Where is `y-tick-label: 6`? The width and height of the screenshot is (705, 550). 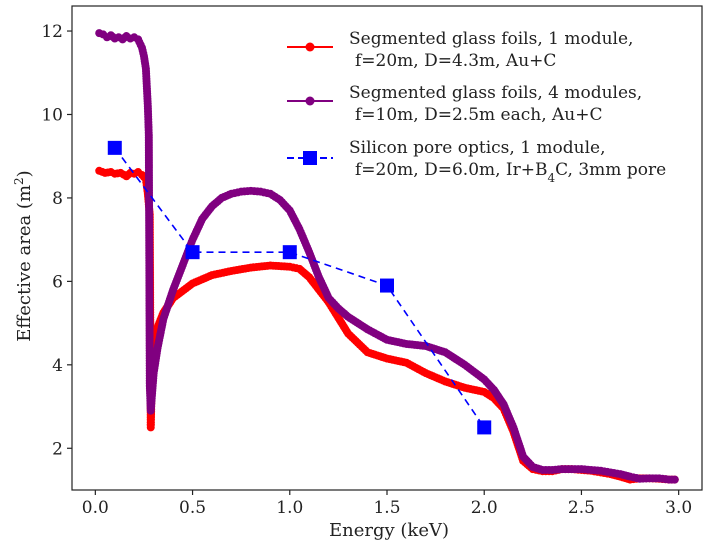 y-tick-label: 6 is located at coordinates (57, 282).